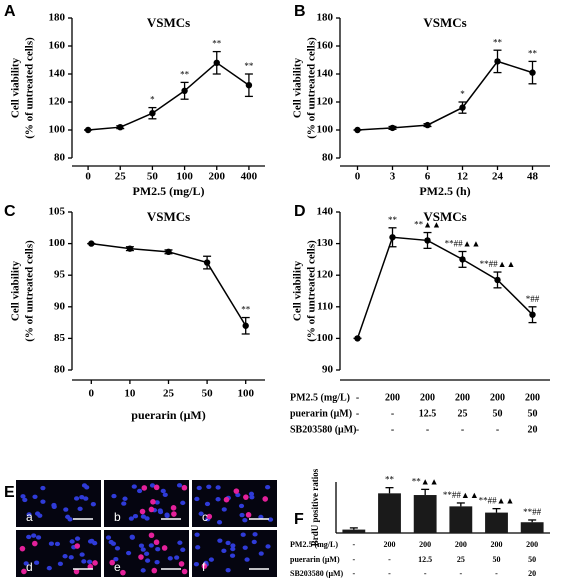 The width and height of the screenshot is (567, 579). I want to click on panel-label: F, so click(299, 519).